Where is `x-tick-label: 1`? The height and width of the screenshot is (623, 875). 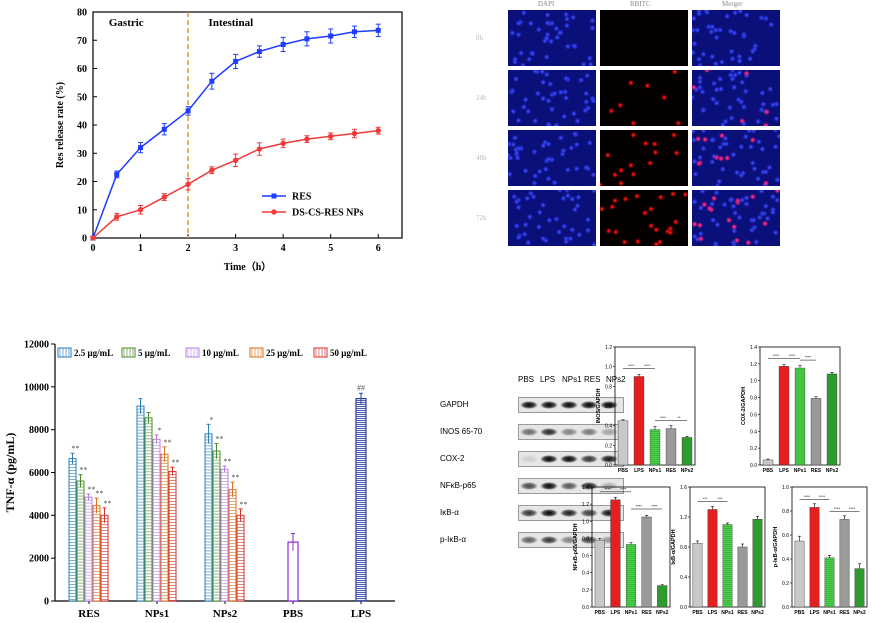 x-tick-label: 1 is located at coordinates (140, 248).